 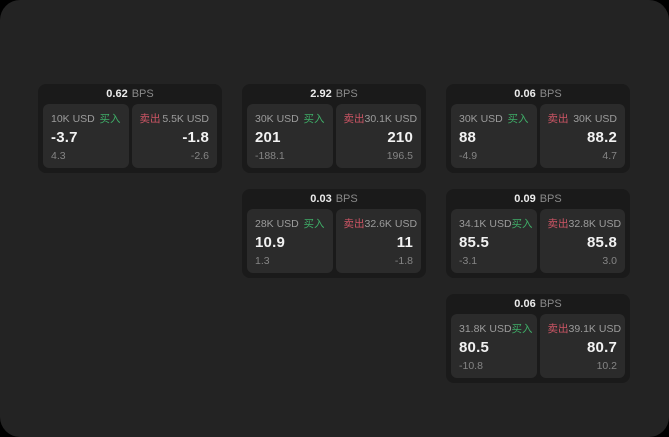 What do you see at coordinates (185, 118) in the screenshot?
I see `sell-amount: 5.5K USD` at bounding box center [185, 118].